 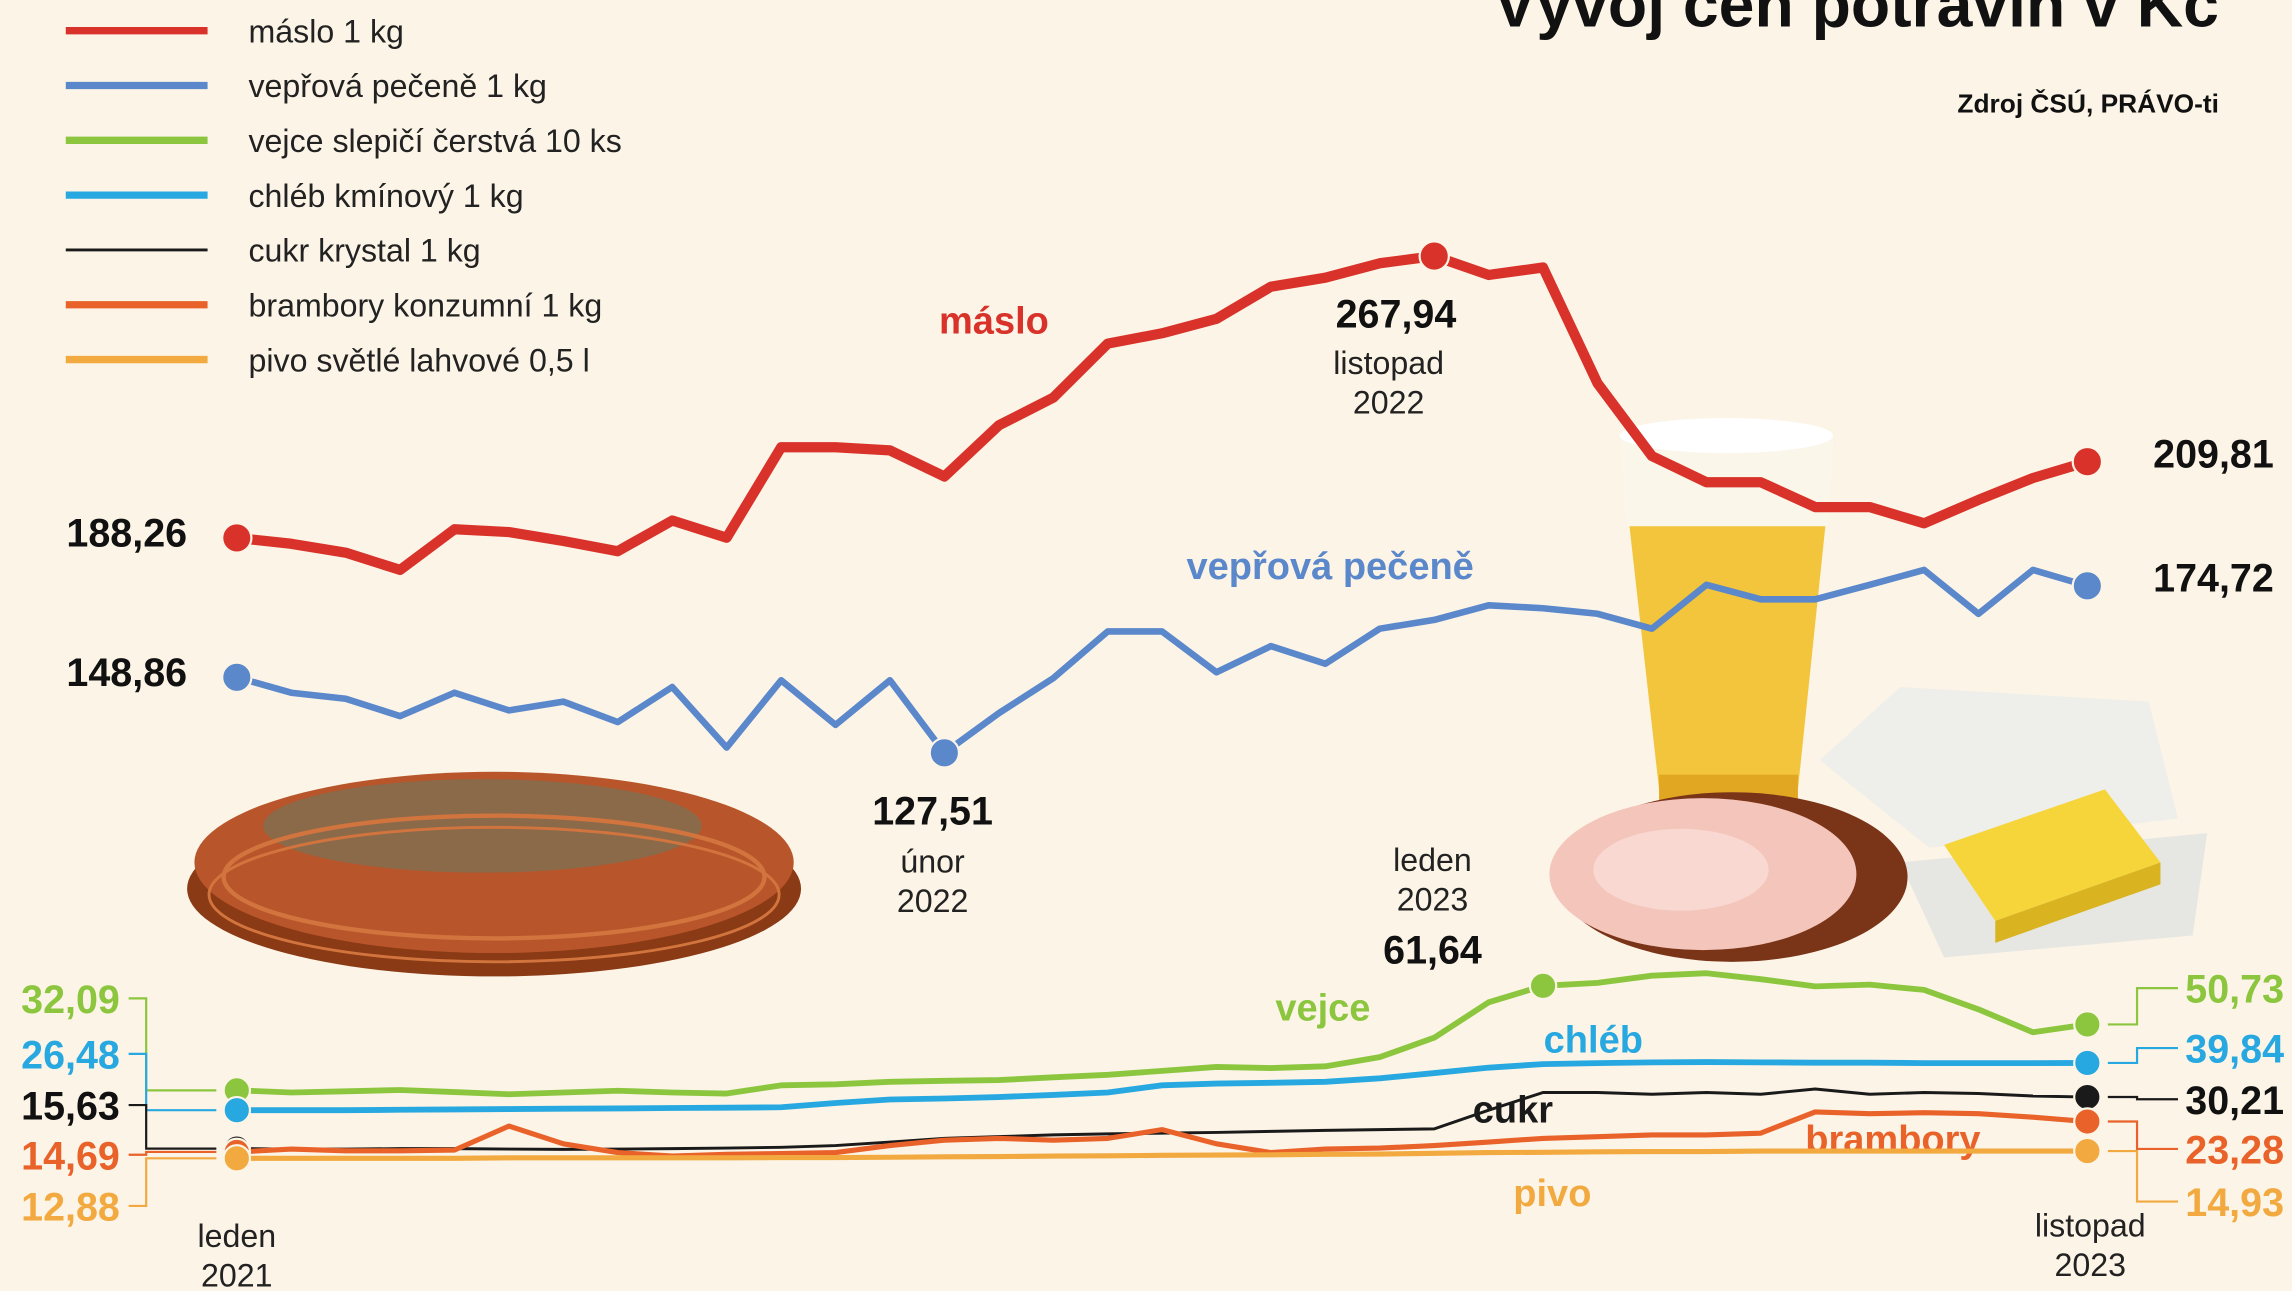 What do you see at coordinates (1396, 314) in the screenshot?
I see `value-label: 267,94` at bounding box center [1396, 314].